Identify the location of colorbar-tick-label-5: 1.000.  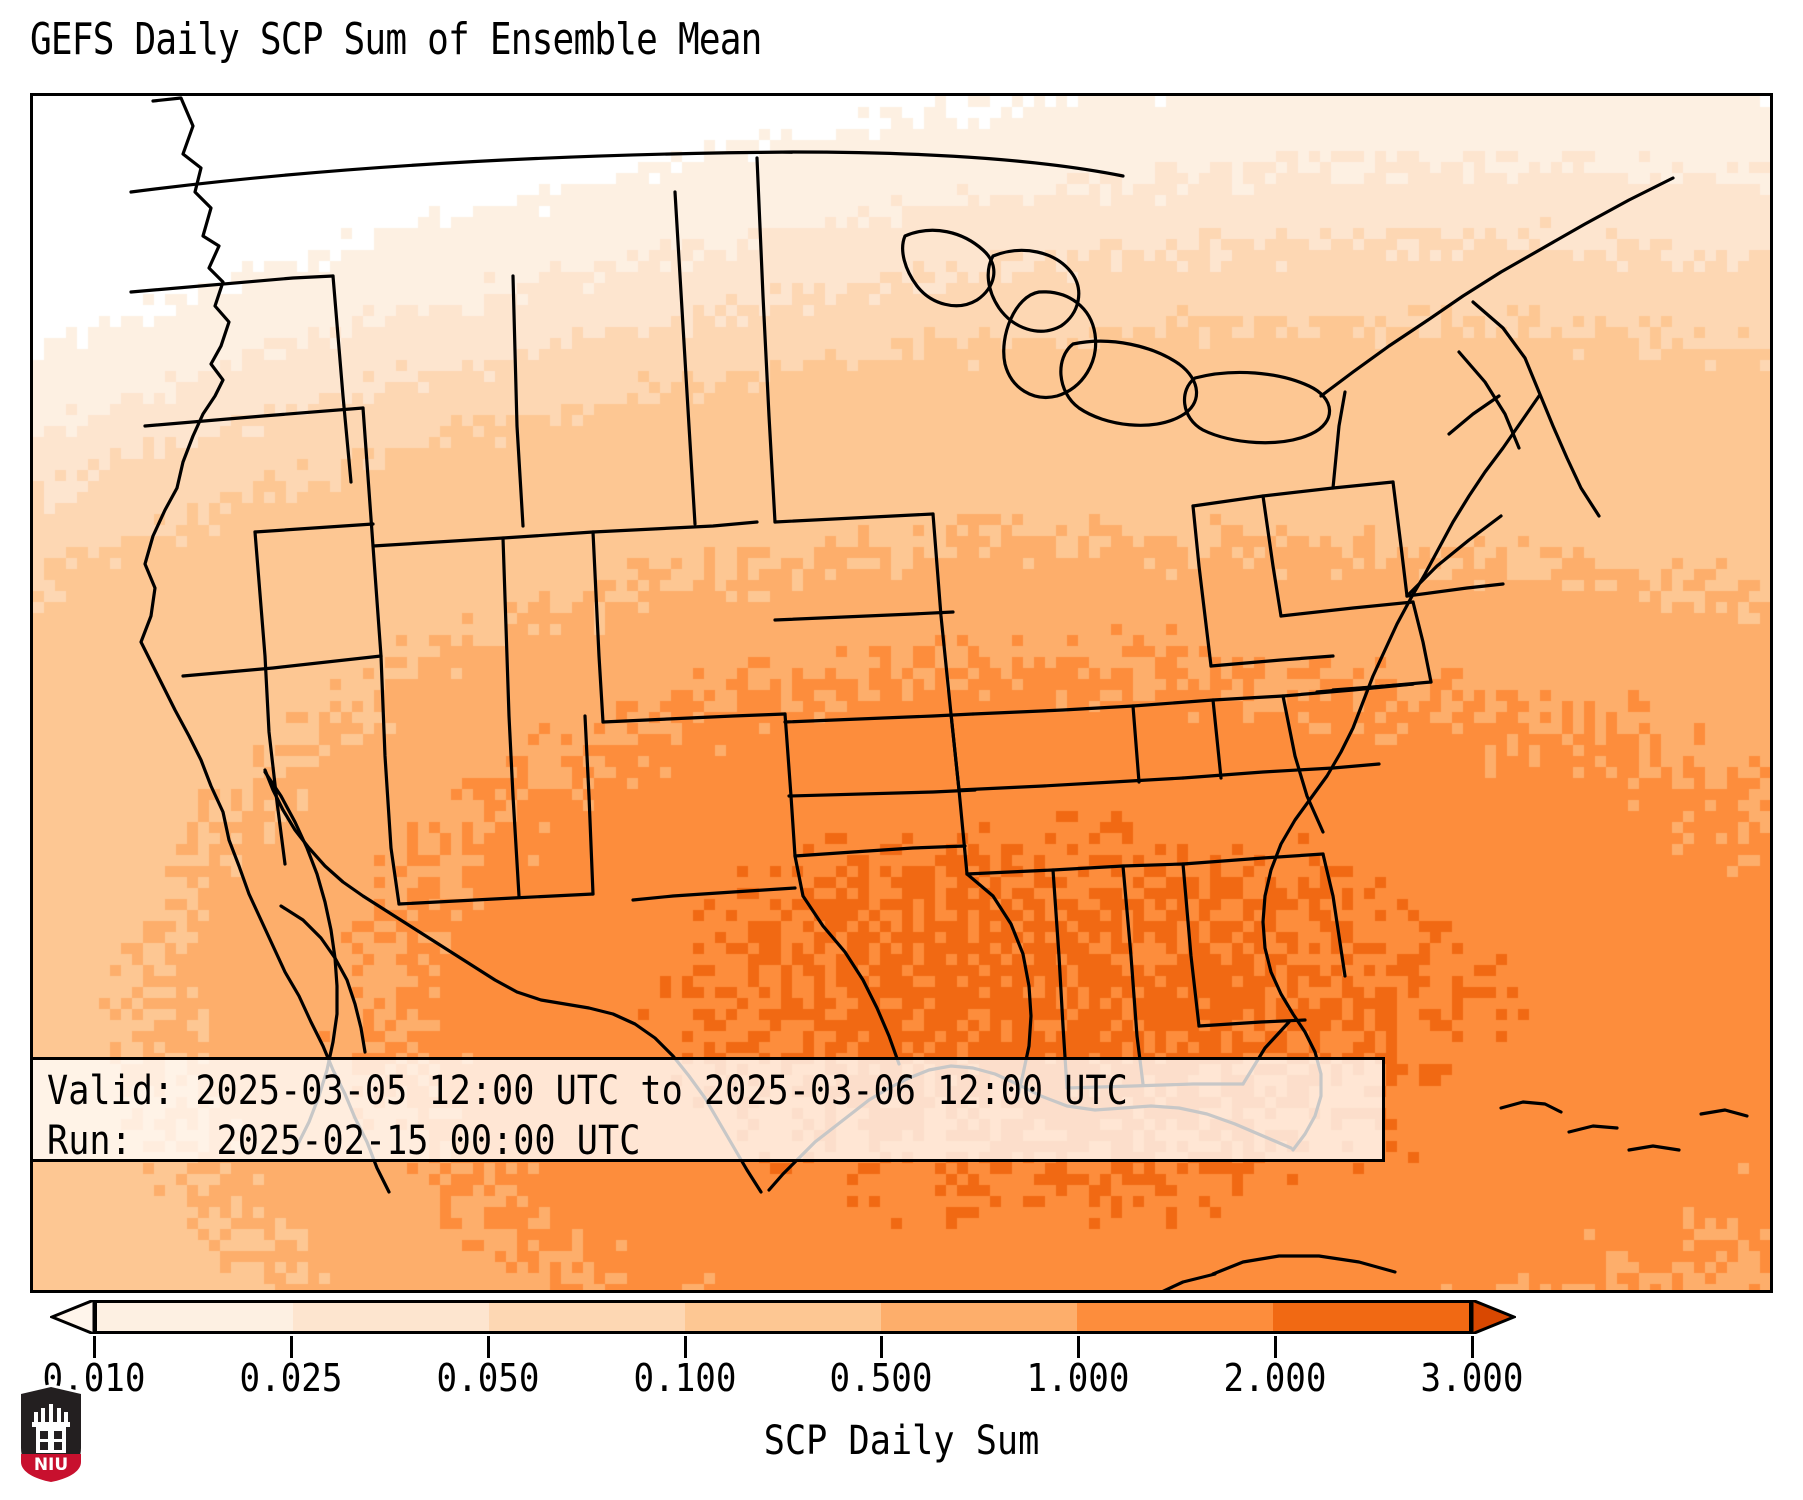
(1078, 1378).